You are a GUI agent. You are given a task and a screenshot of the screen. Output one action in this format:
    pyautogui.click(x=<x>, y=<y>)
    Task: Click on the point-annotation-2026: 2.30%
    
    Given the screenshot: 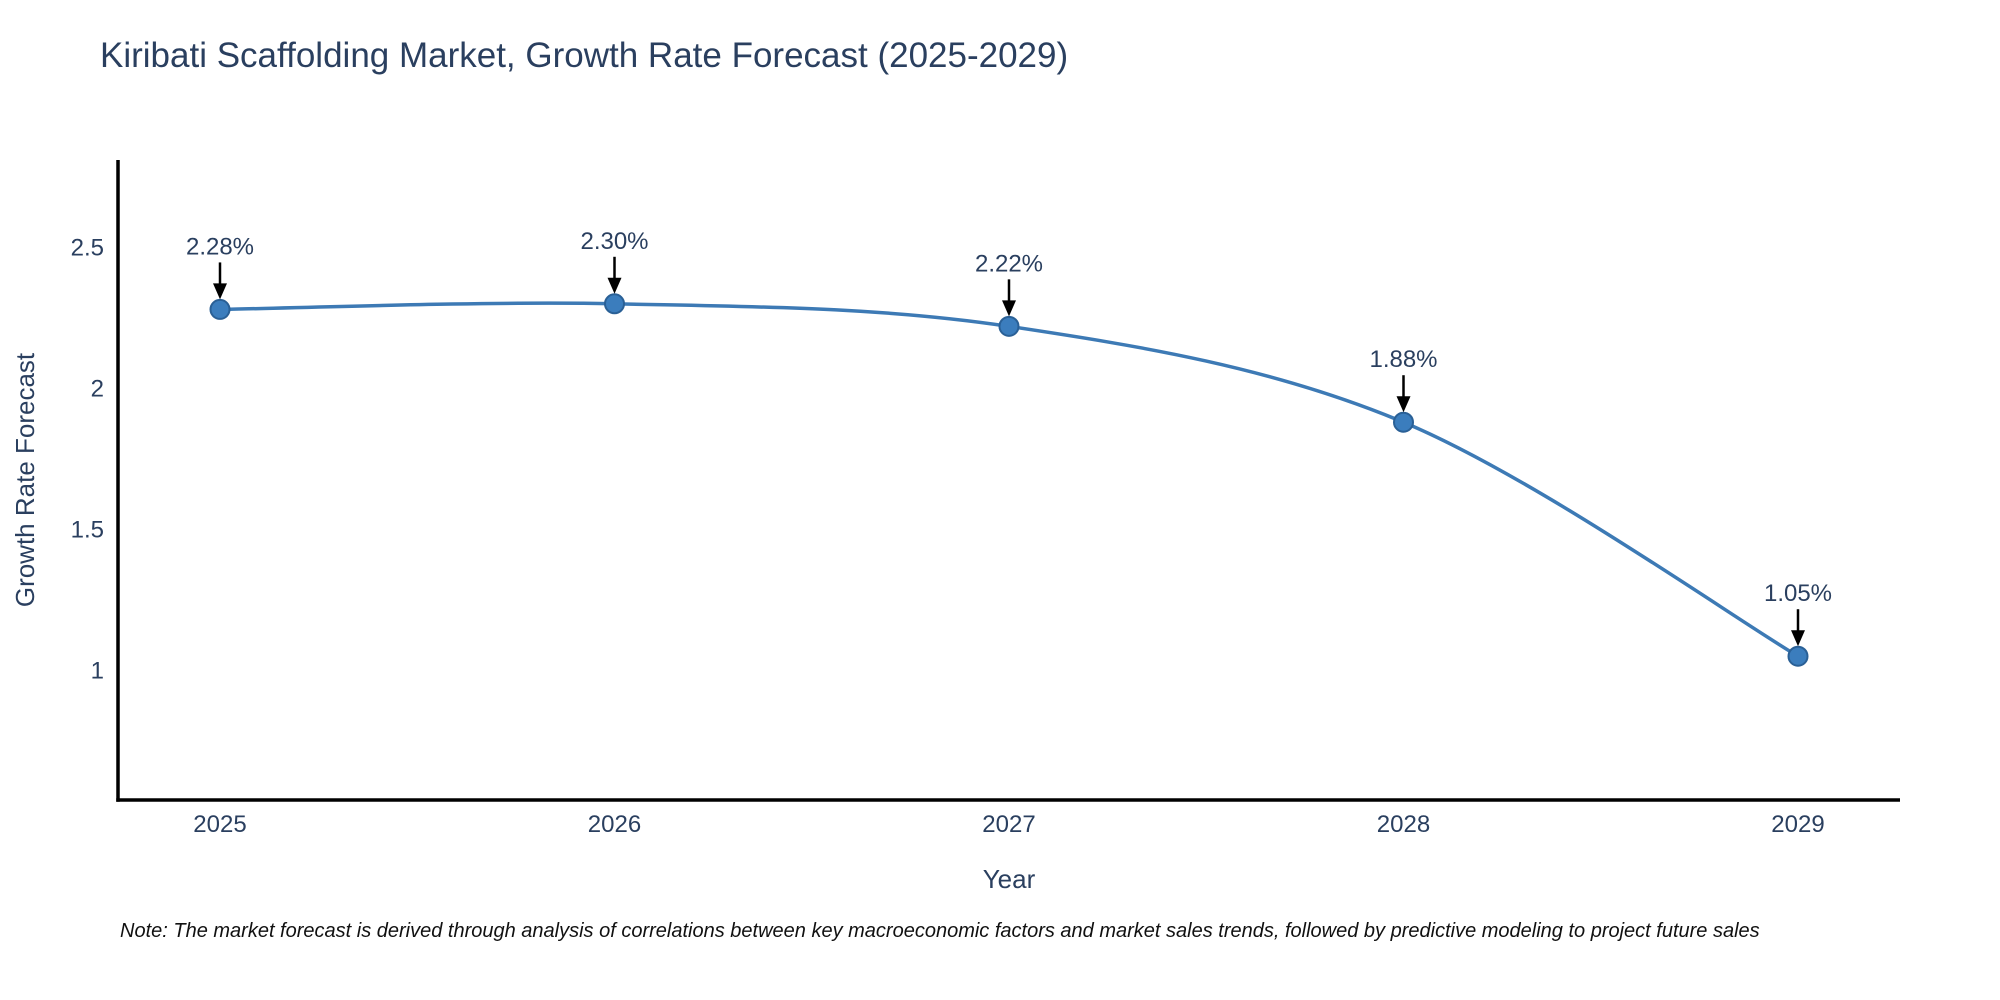 What is the action you would take?
    pyautogui.click(x=614, y=261)
    